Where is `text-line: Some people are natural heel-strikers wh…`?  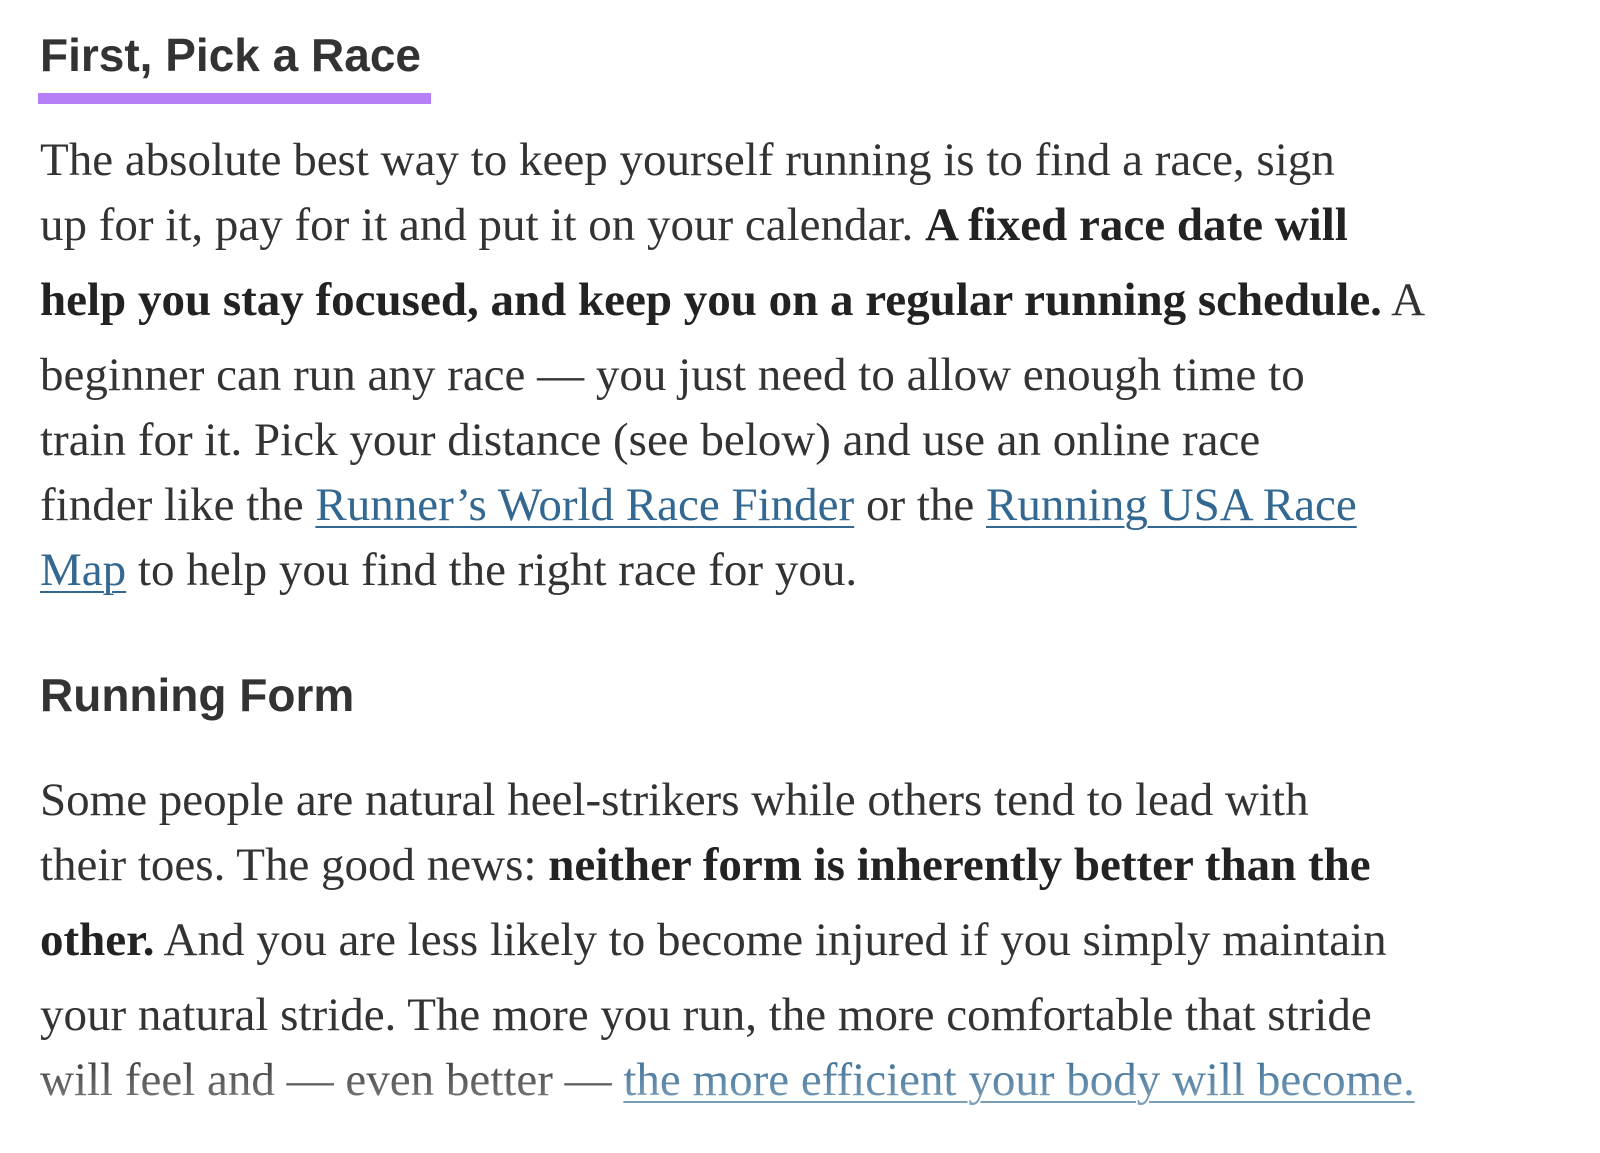
text-line: Some people are natural heel-strikers wh… is located at coordinates (674, 800).